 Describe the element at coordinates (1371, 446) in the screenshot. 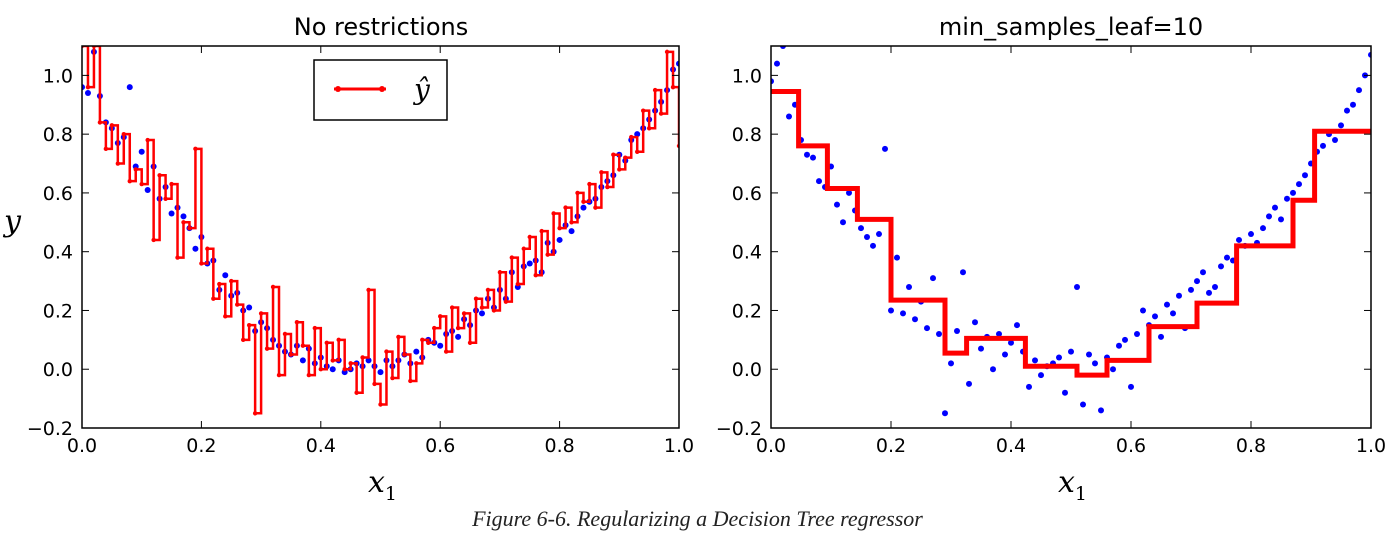

I see `right-x-tick-label: 1.0` at that location.